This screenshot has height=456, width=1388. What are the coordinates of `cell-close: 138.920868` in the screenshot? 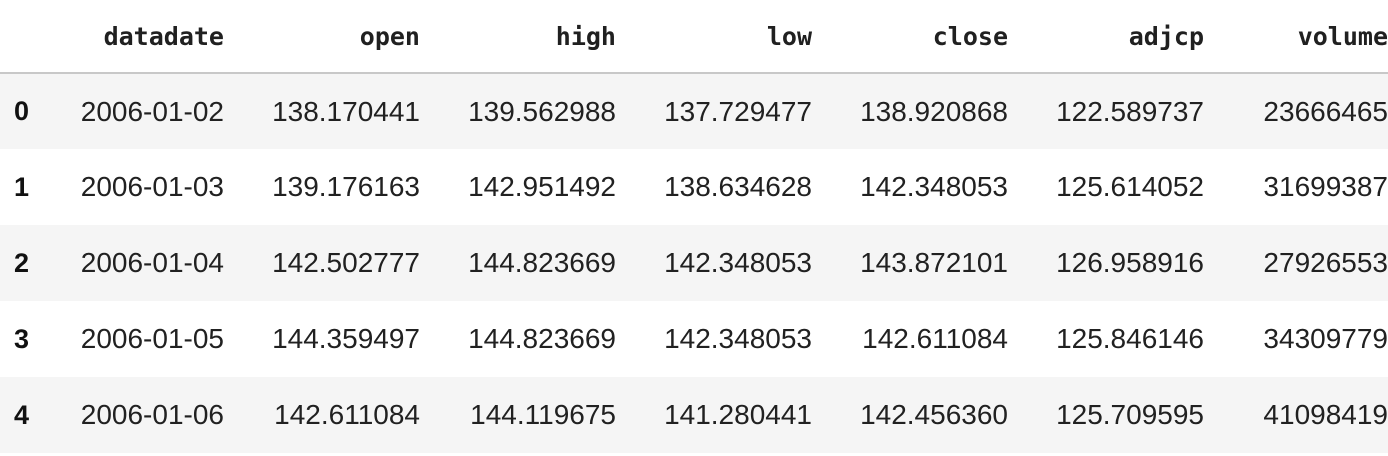 It's located at (934, 111).